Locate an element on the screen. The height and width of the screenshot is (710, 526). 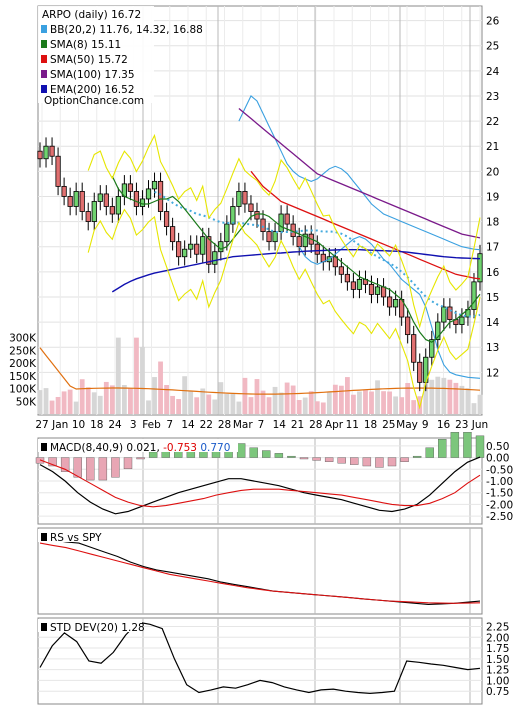
x-tick-label: 3 is located at coordinates (133, 425).